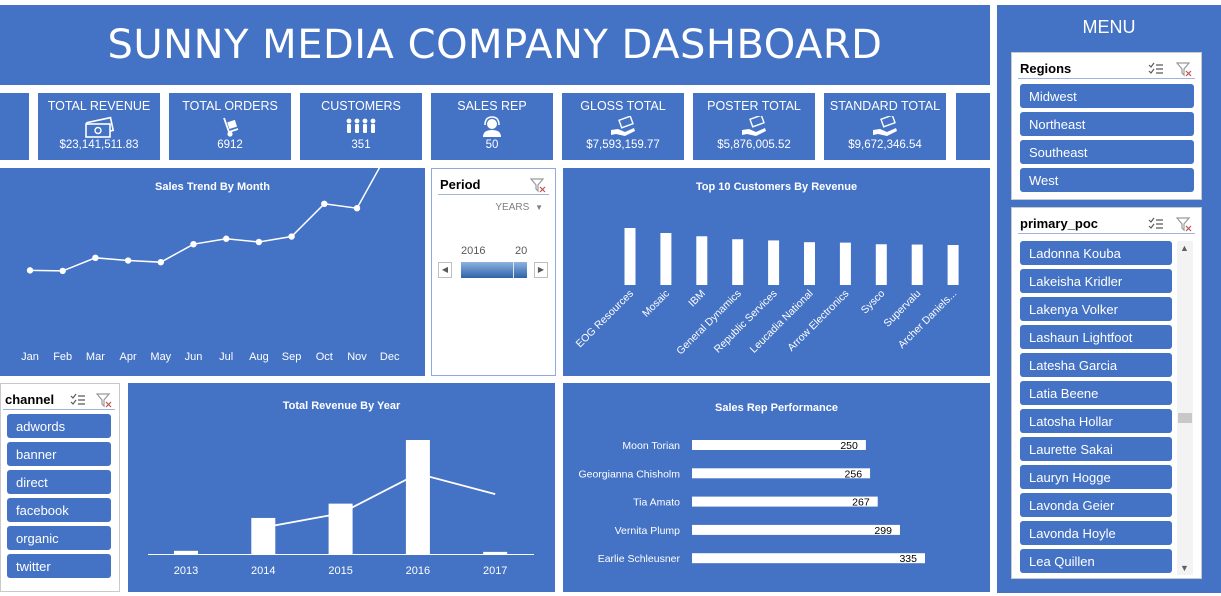 This screenshot has height=596, width=1221. I want to click on slicer-title: Regions, so click(1046, 68).